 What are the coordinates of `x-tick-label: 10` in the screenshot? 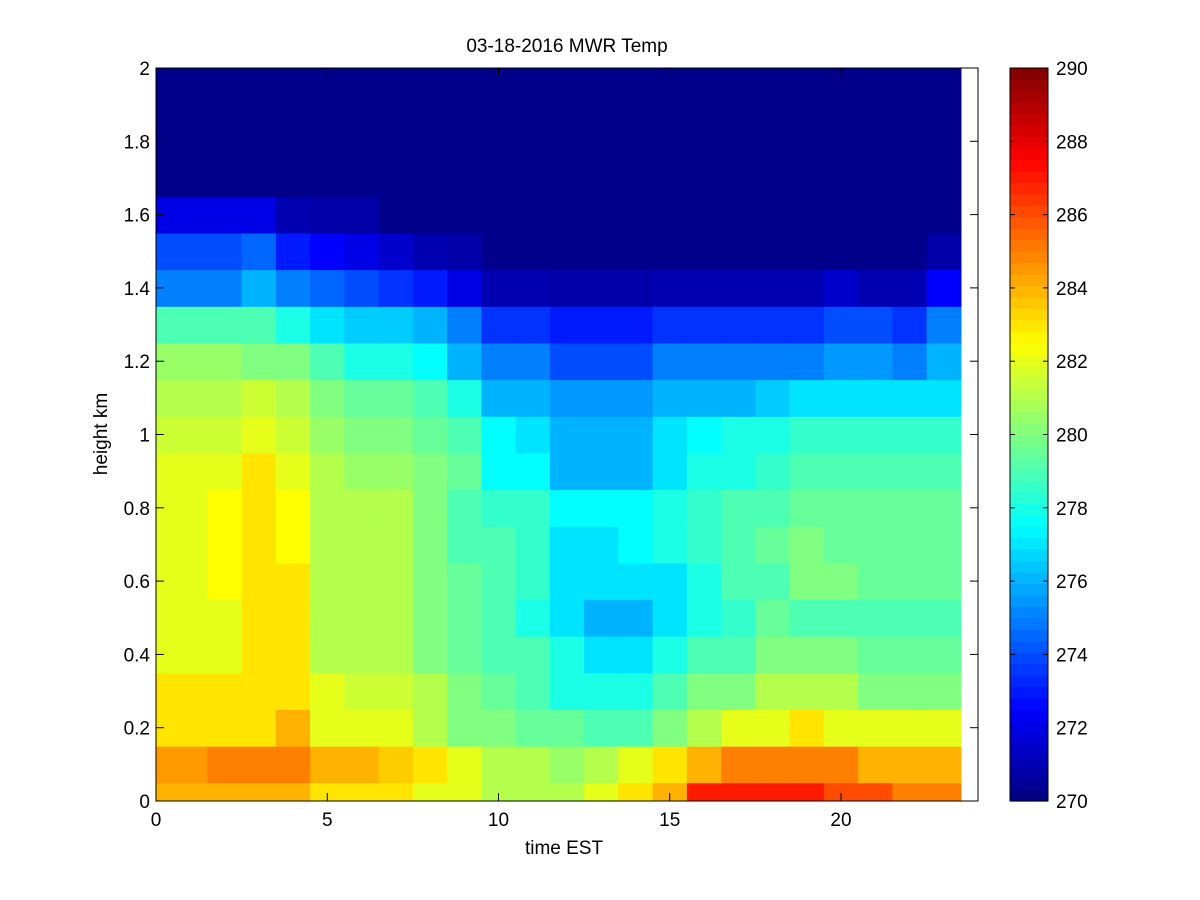 It's located at (498, 820).